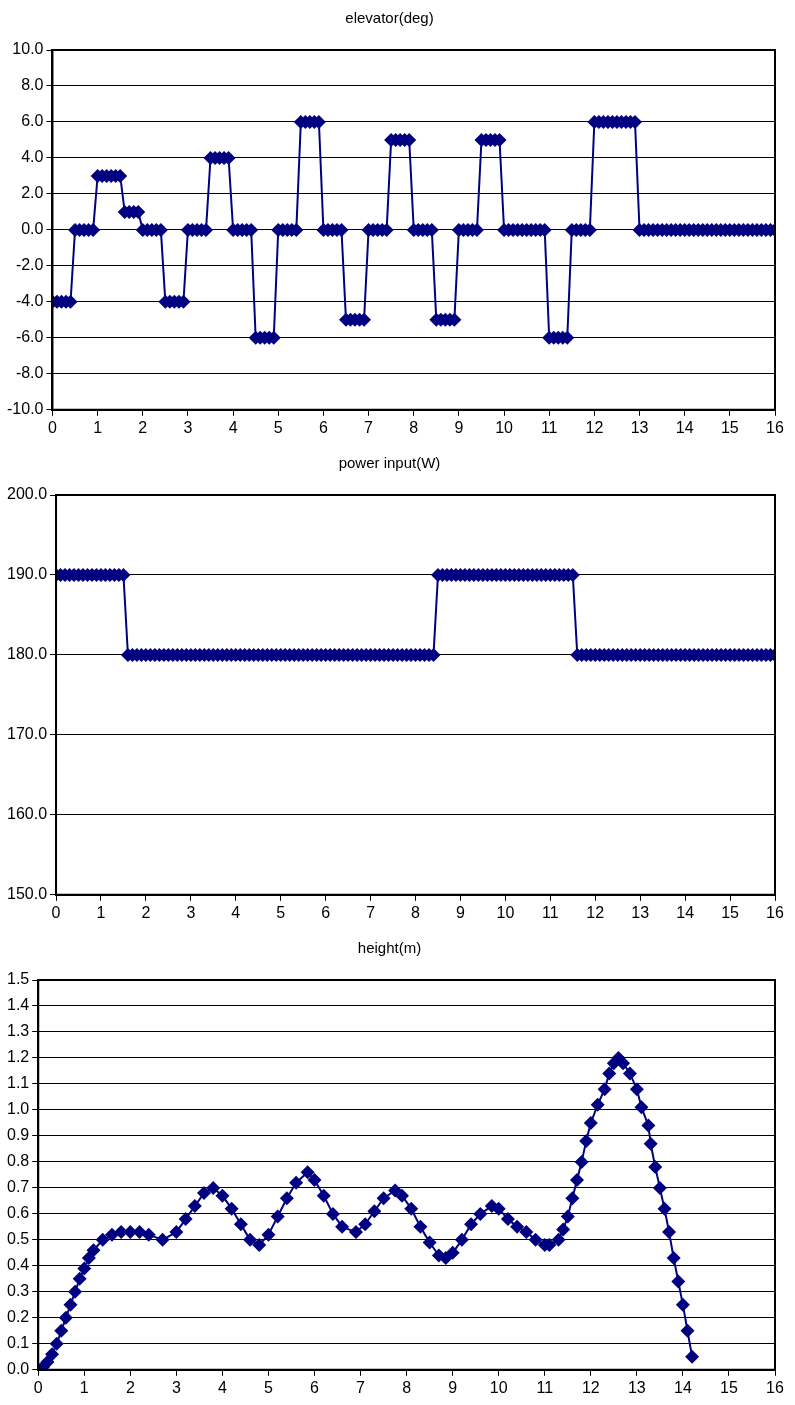 This screenshot has height=1405, width=795. Describe the element at coordinates (18, 1057) in the screenshot. I see `y-tick-label: 1.2` at that location.